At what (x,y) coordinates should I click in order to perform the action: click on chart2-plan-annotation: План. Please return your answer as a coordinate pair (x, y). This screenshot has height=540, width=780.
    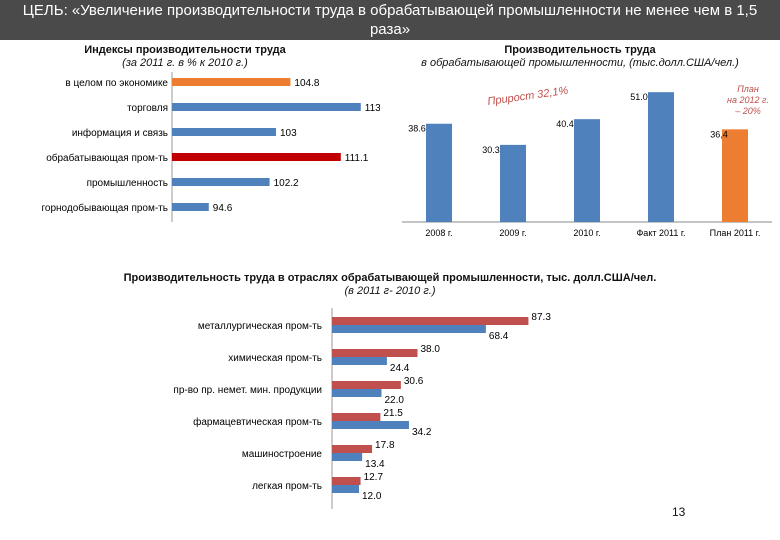
    Looking at the image, I should click on (748, 89).